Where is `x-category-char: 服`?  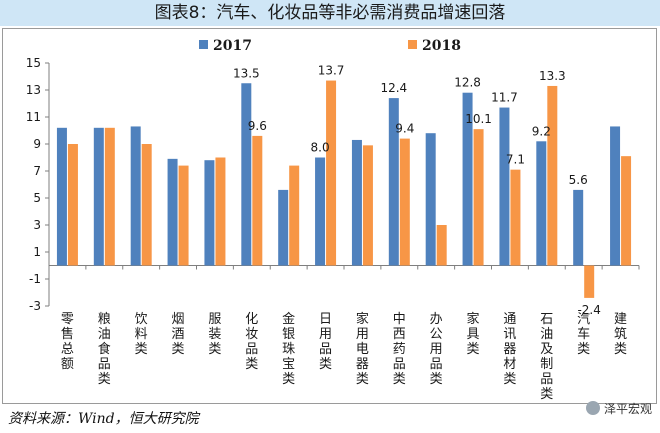
x-category-char: 服 is located at coordinates (214, 319).